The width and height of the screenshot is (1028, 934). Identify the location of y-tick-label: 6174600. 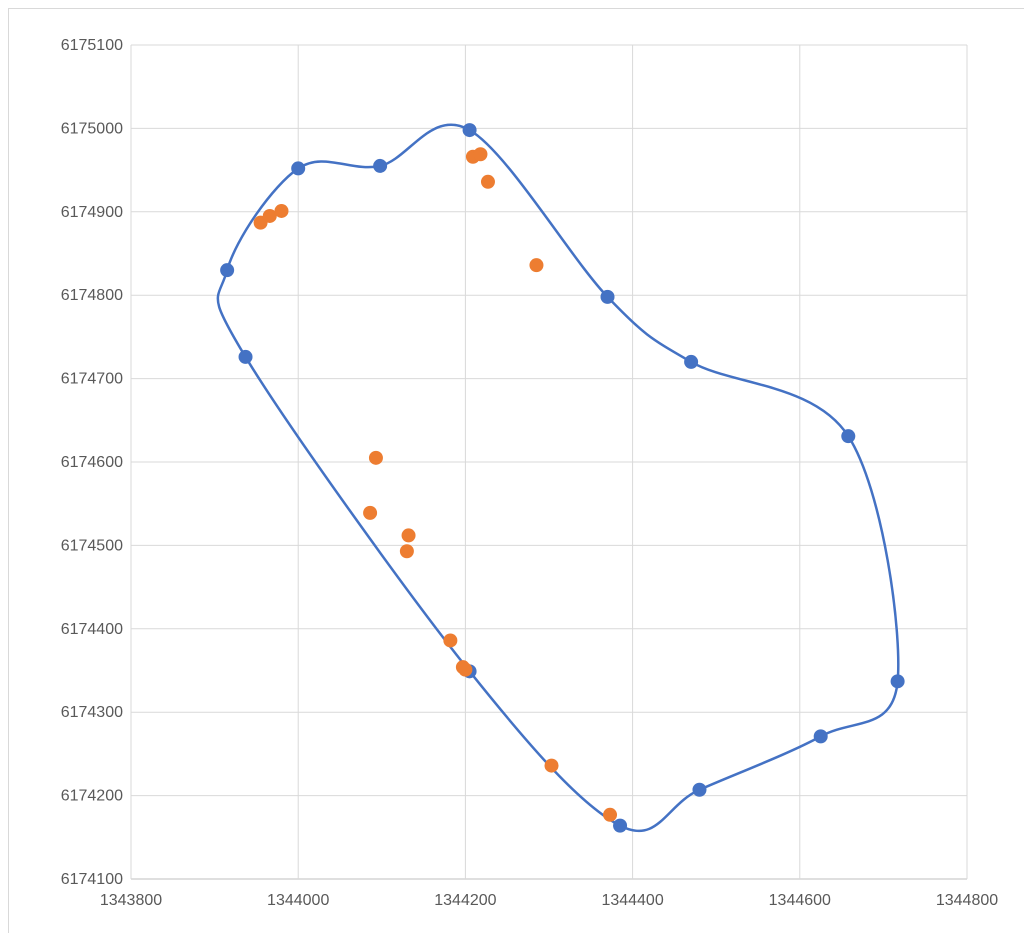
(92, 462).